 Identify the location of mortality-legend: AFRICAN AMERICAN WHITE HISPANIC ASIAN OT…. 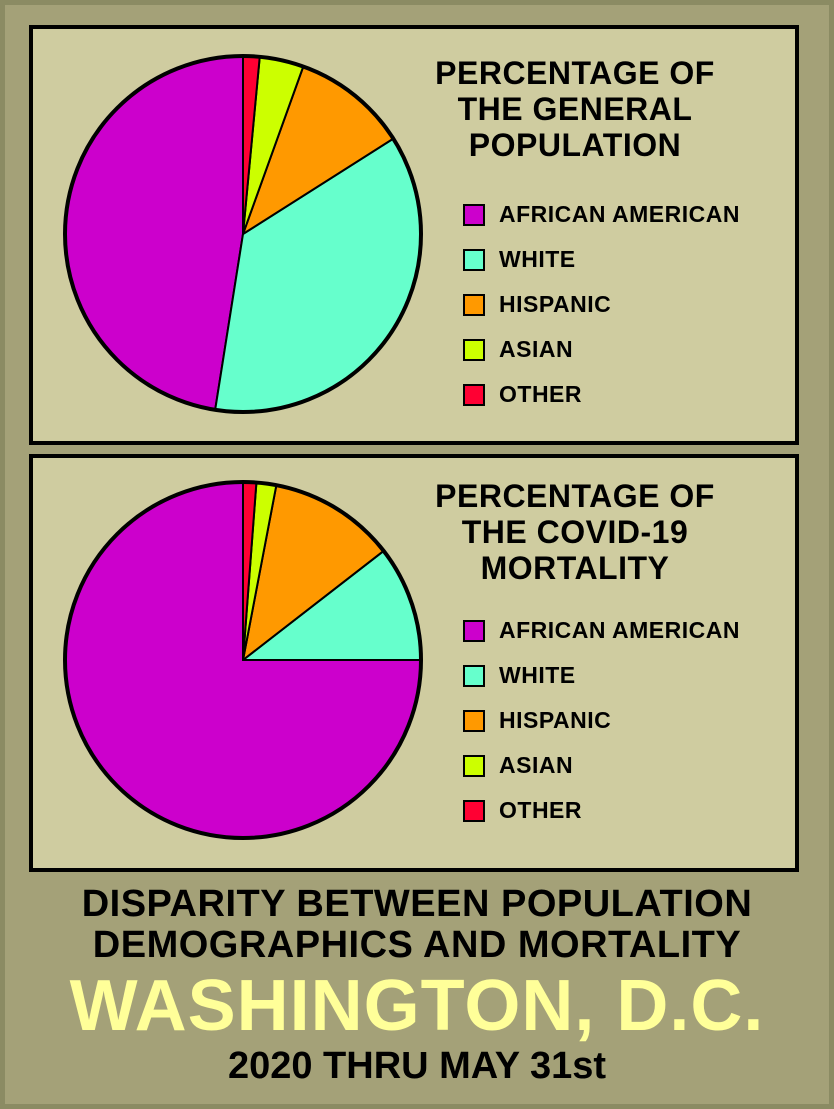
(601, 720).